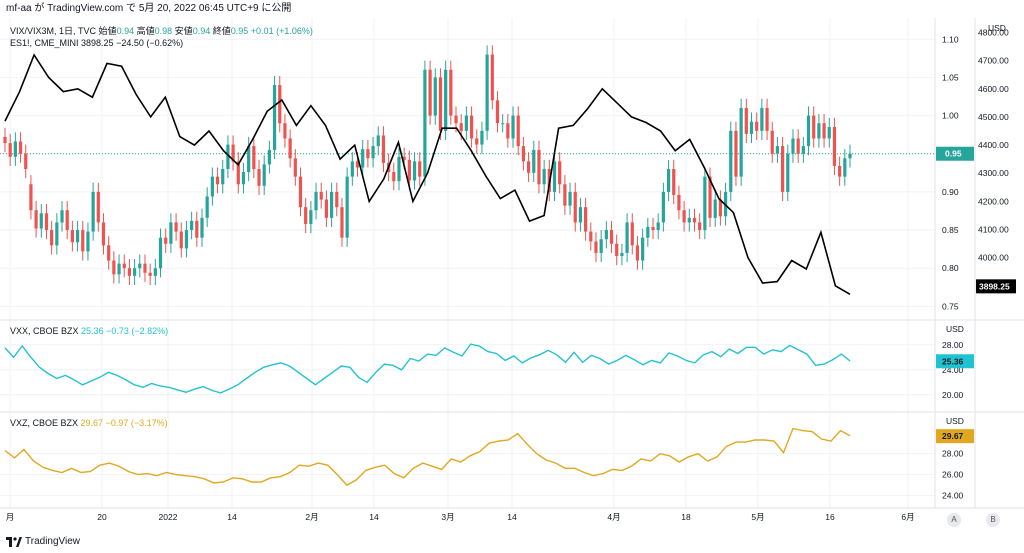 Image resolution: width=1024 pixels, height=553 pixels. What do you see at coordinates (460, 517) in the screenshot?
I see `time-axis: 月 20 2022 14 2月 14 3月 14 4月 18 5月 16 6月` at bounding box center [460, 517].